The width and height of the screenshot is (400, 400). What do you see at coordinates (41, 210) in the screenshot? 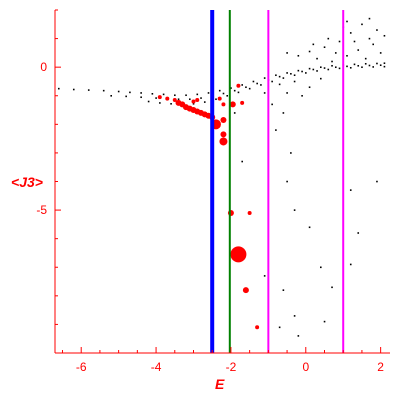
I see `y-tick-label: -5` at bounding box center [41, 210].